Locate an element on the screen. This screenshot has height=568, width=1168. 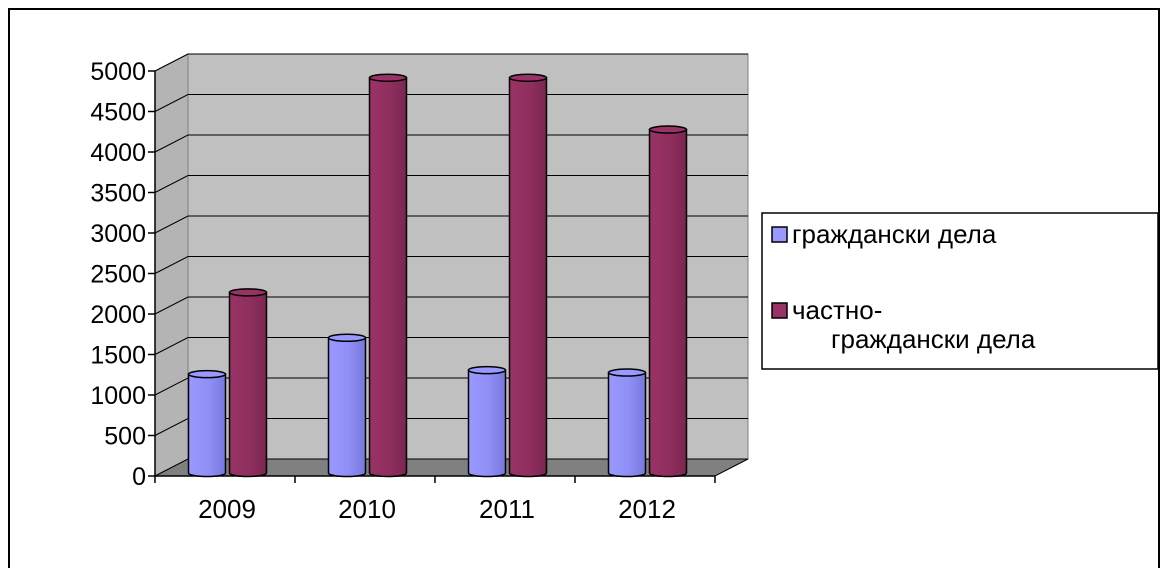
y-tick-label: 5000 is located at coordinates (118, 72).